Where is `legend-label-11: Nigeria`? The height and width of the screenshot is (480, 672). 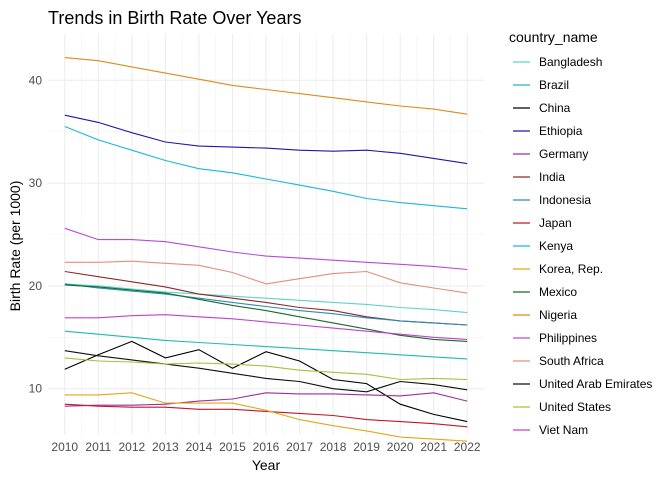
legend-label-11: Nigeria is located at coordinates (558, 315).